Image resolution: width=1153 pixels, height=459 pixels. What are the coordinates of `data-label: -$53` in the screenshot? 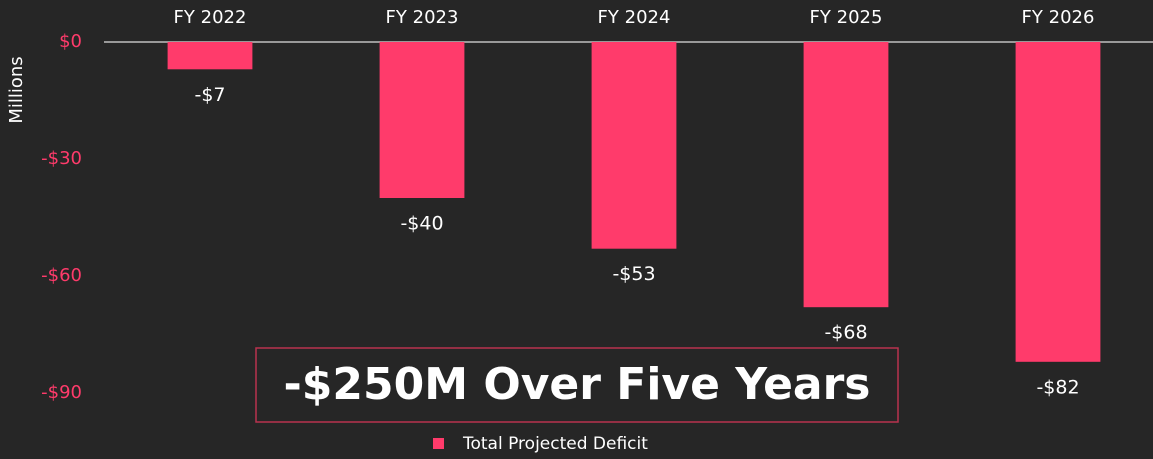 It's located at (633, 274).